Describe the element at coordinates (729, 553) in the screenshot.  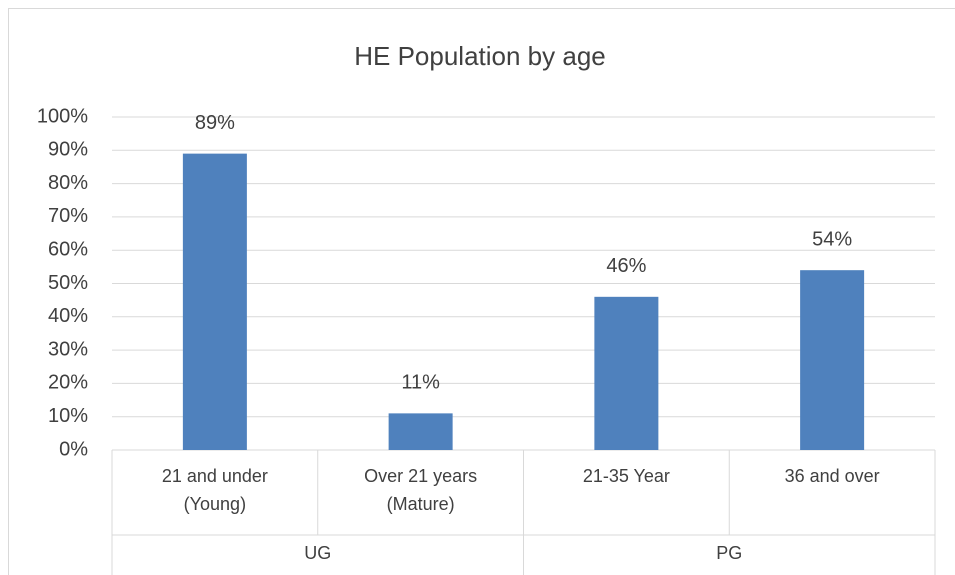
I see `group-label: PG` at that location.